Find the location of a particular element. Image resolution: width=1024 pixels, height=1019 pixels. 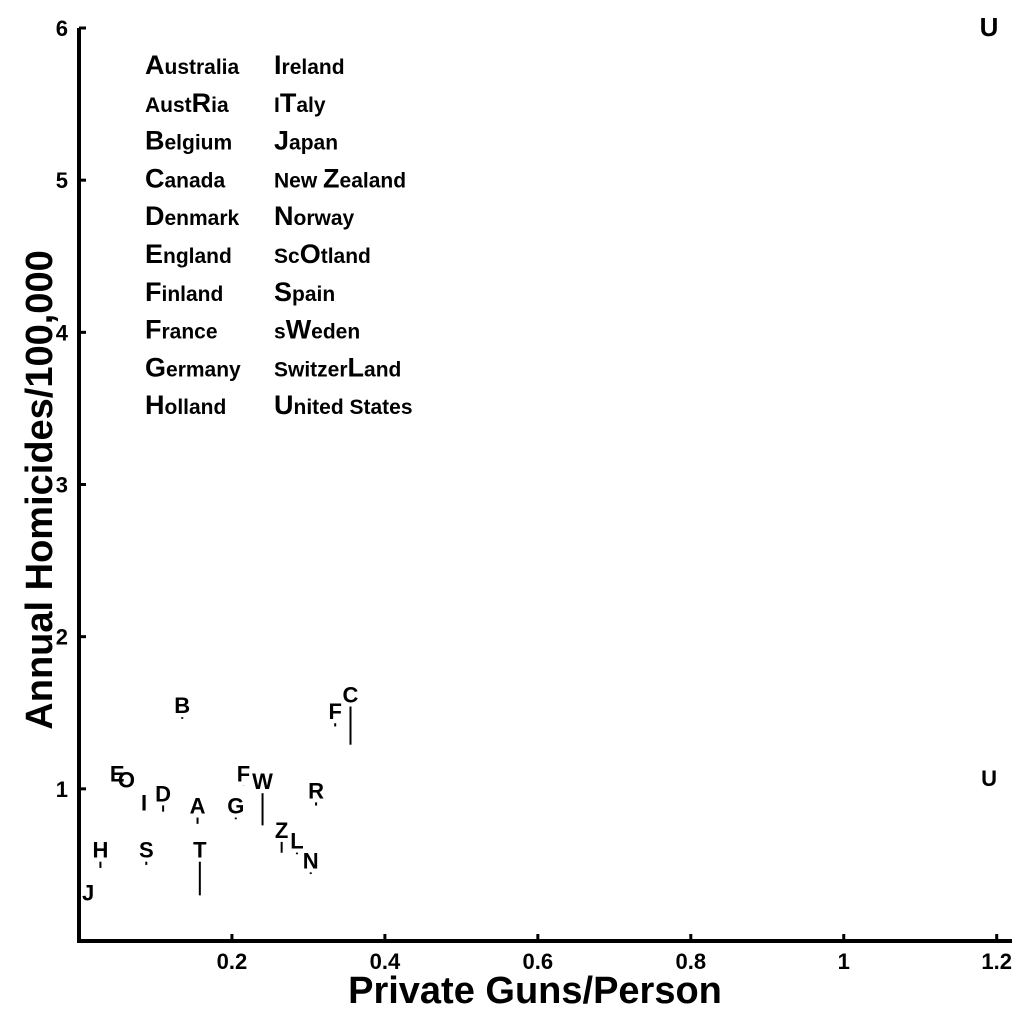

data-point-label-16: Z is located at coordinates (281, 830).